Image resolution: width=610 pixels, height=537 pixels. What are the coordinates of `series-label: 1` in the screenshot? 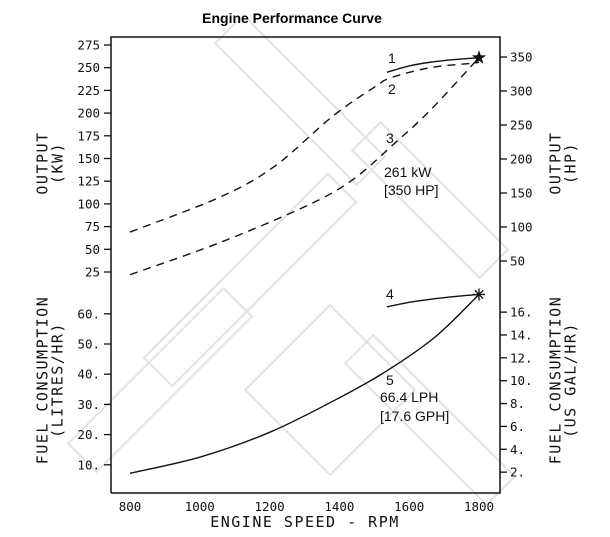 It's located at (392, 58).